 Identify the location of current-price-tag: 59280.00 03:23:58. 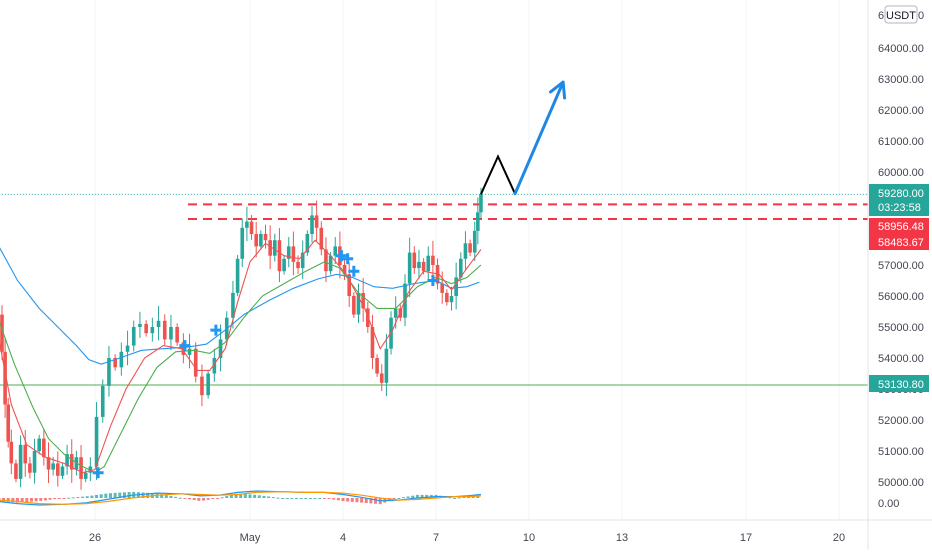
(899, 200).